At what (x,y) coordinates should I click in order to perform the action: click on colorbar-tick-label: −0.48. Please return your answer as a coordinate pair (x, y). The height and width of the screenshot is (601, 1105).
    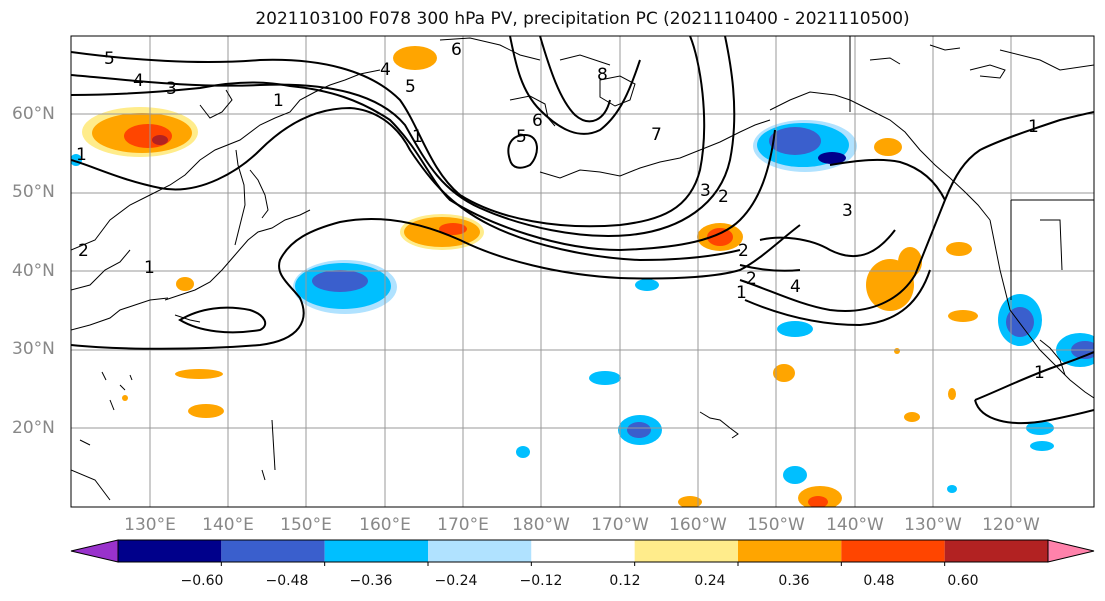
    Looking at the image, I should click on (287, 581).